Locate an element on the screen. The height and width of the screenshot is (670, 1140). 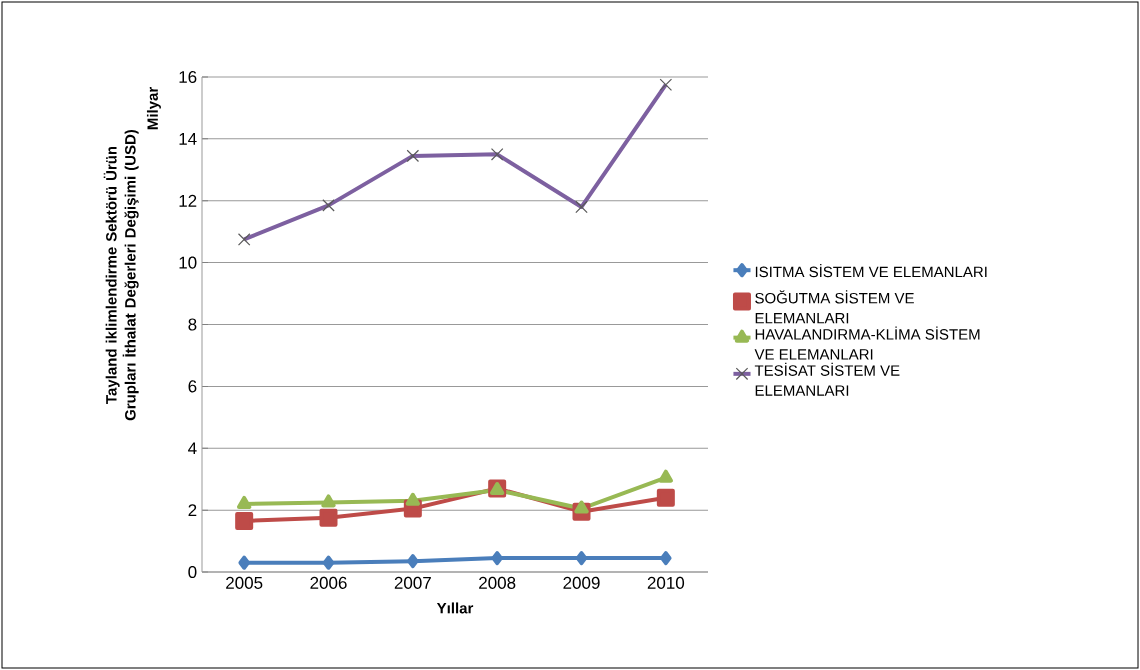
x-tick-label: 2005 is located at coordinates (244, 582).